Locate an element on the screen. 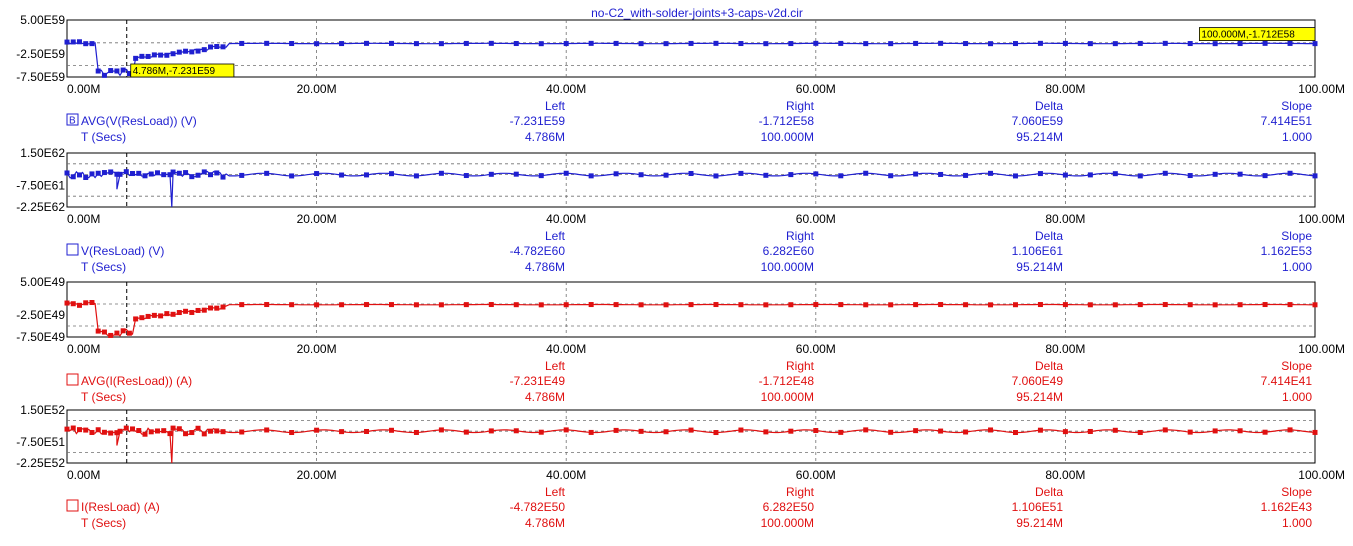 This screenshot has height=546, width=1353. series-trace is located at coordinates (691, 189).